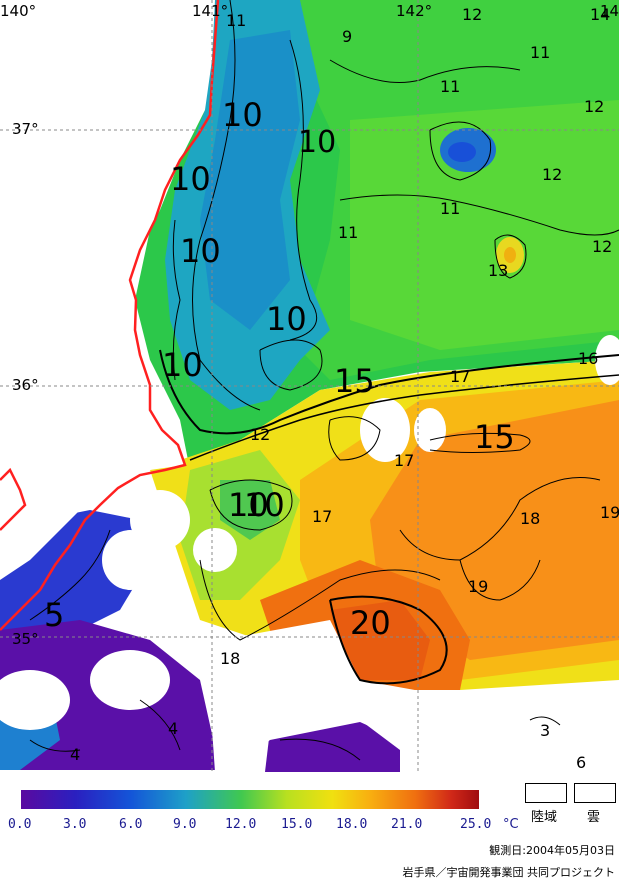 The height and width of the screenshot is (881, 619). I want to click on scale-tick: 0.0, so click(20, 824).